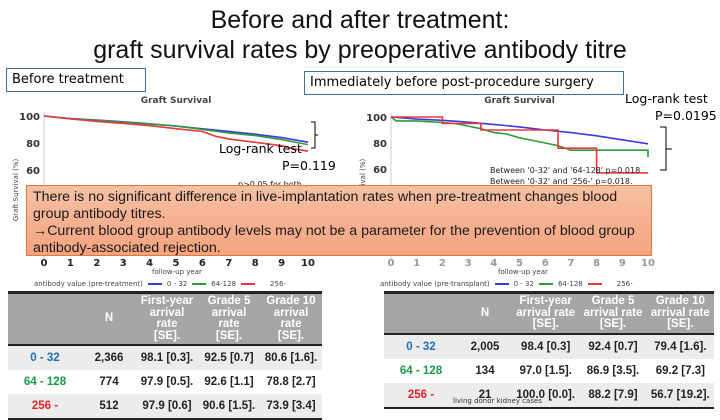 The height and width of the screenshot is (420, 720). Describe the element at coordinates (177, 284) in the screenshot. I see `left-legend-0-32: 0 - 32` at that location.